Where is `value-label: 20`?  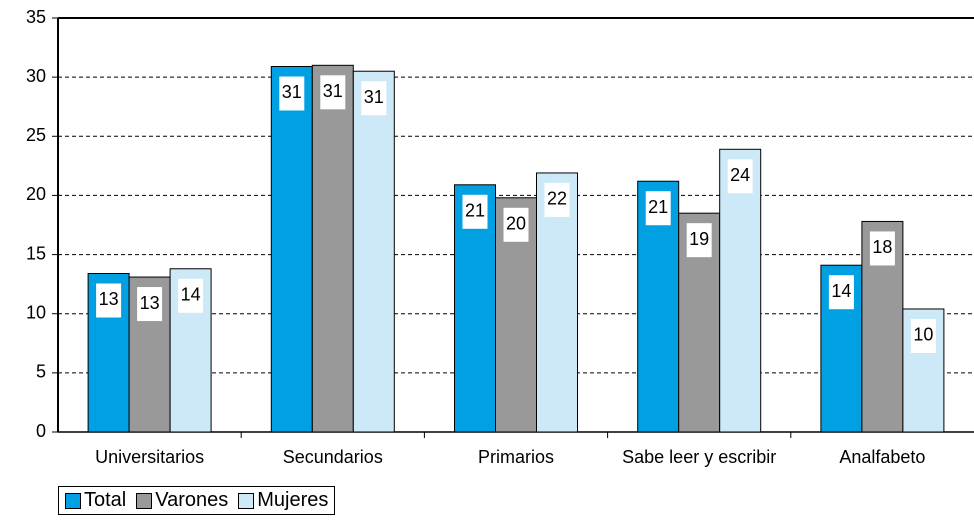
value-label: 20 is located at coordinates (516, 224).